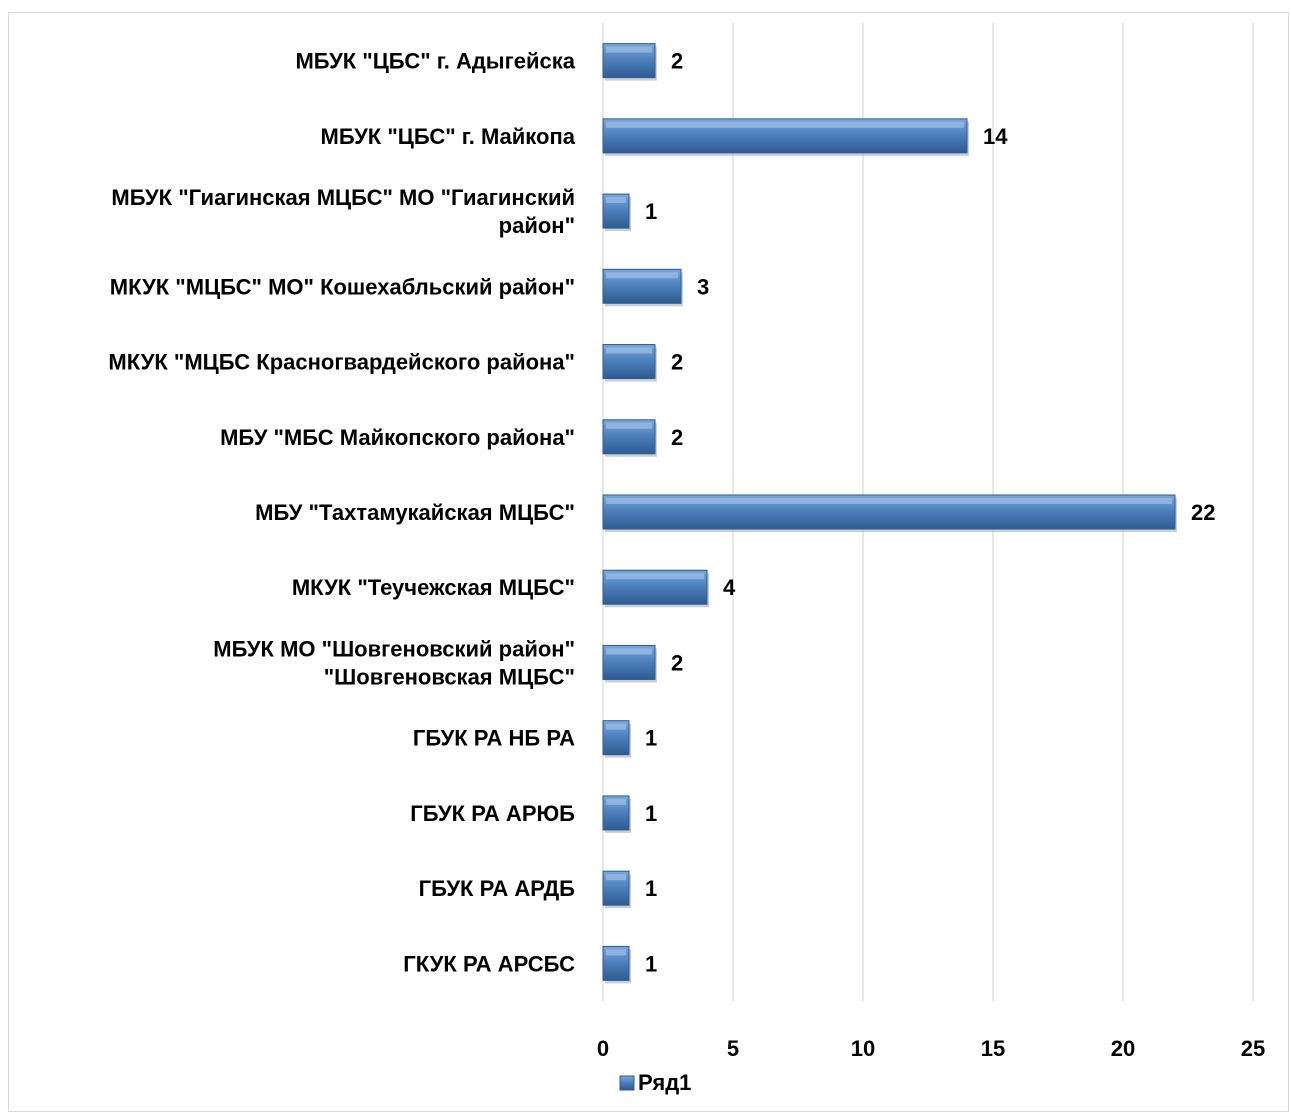  What do you see at coordinates (494, 738) in the screenshot?
I see `category-label: ГБУК РА НБ РА` at bounding box center [494, 738].